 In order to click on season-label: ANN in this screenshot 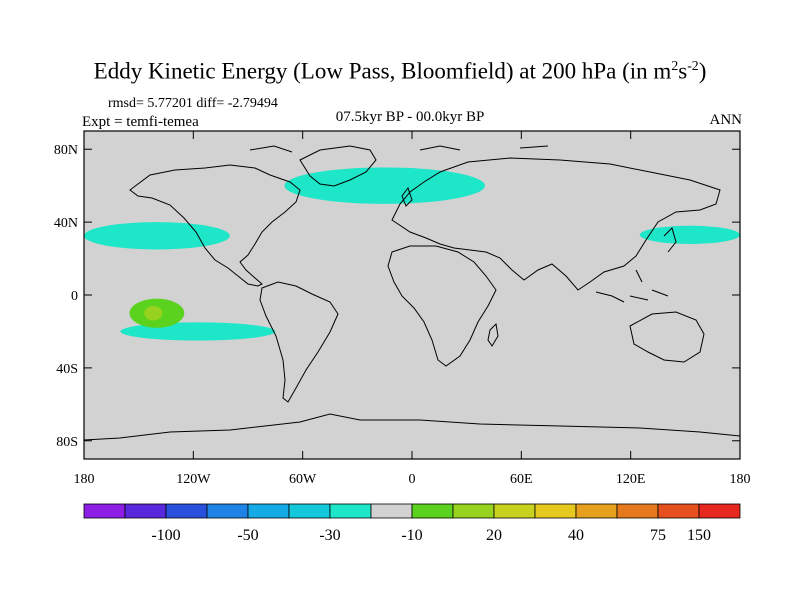, I will do `click(726, 120)`.